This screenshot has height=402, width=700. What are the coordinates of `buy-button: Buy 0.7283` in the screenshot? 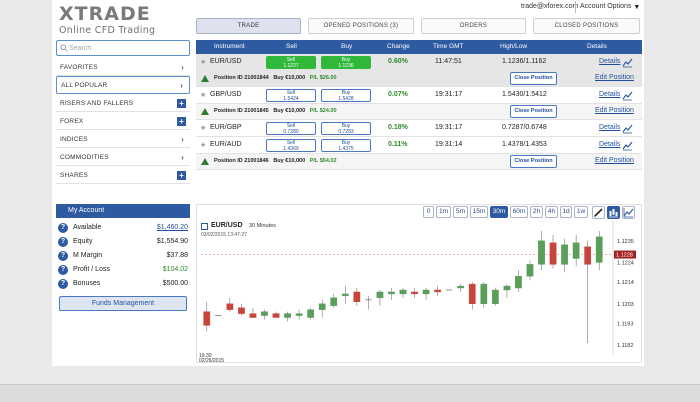 It's located at (346, 128).